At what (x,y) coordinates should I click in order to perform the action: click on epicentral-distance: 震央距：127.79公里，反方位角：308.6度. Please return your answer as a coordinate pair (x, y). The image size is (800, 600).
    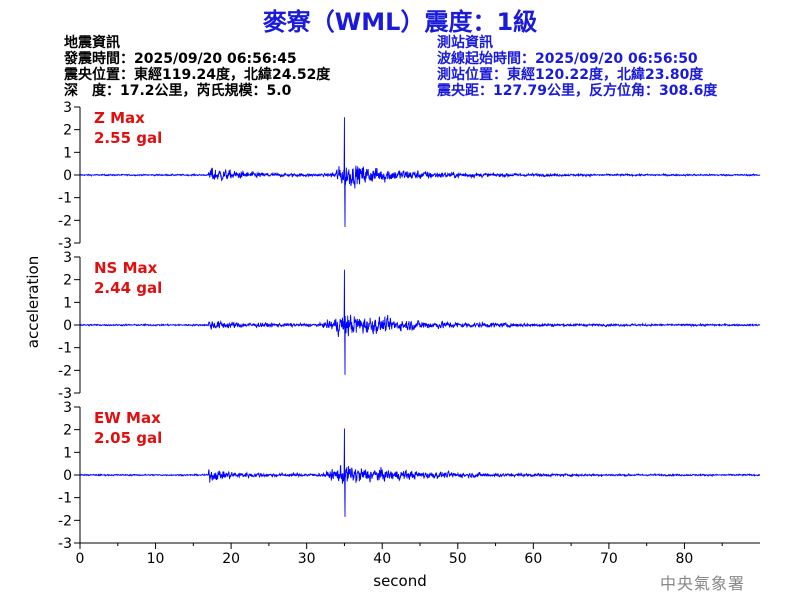
    Looking at the image, I should click on (577, 91).